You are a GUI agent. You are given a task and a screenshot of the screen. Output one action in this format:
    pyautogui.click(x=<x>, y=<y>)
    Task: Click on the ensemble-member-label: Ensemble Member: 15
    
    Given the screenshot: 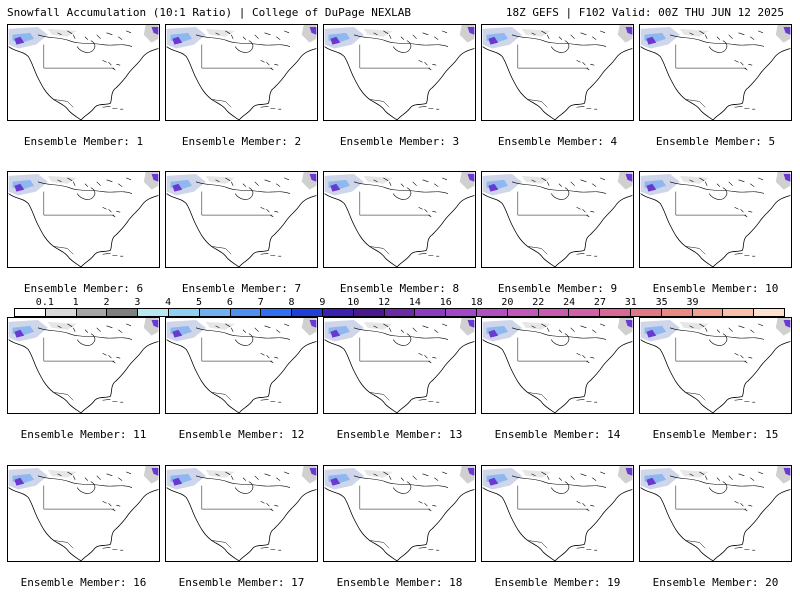 What is the action you would take?
    pyautogui.click(x=715, y=434)
    